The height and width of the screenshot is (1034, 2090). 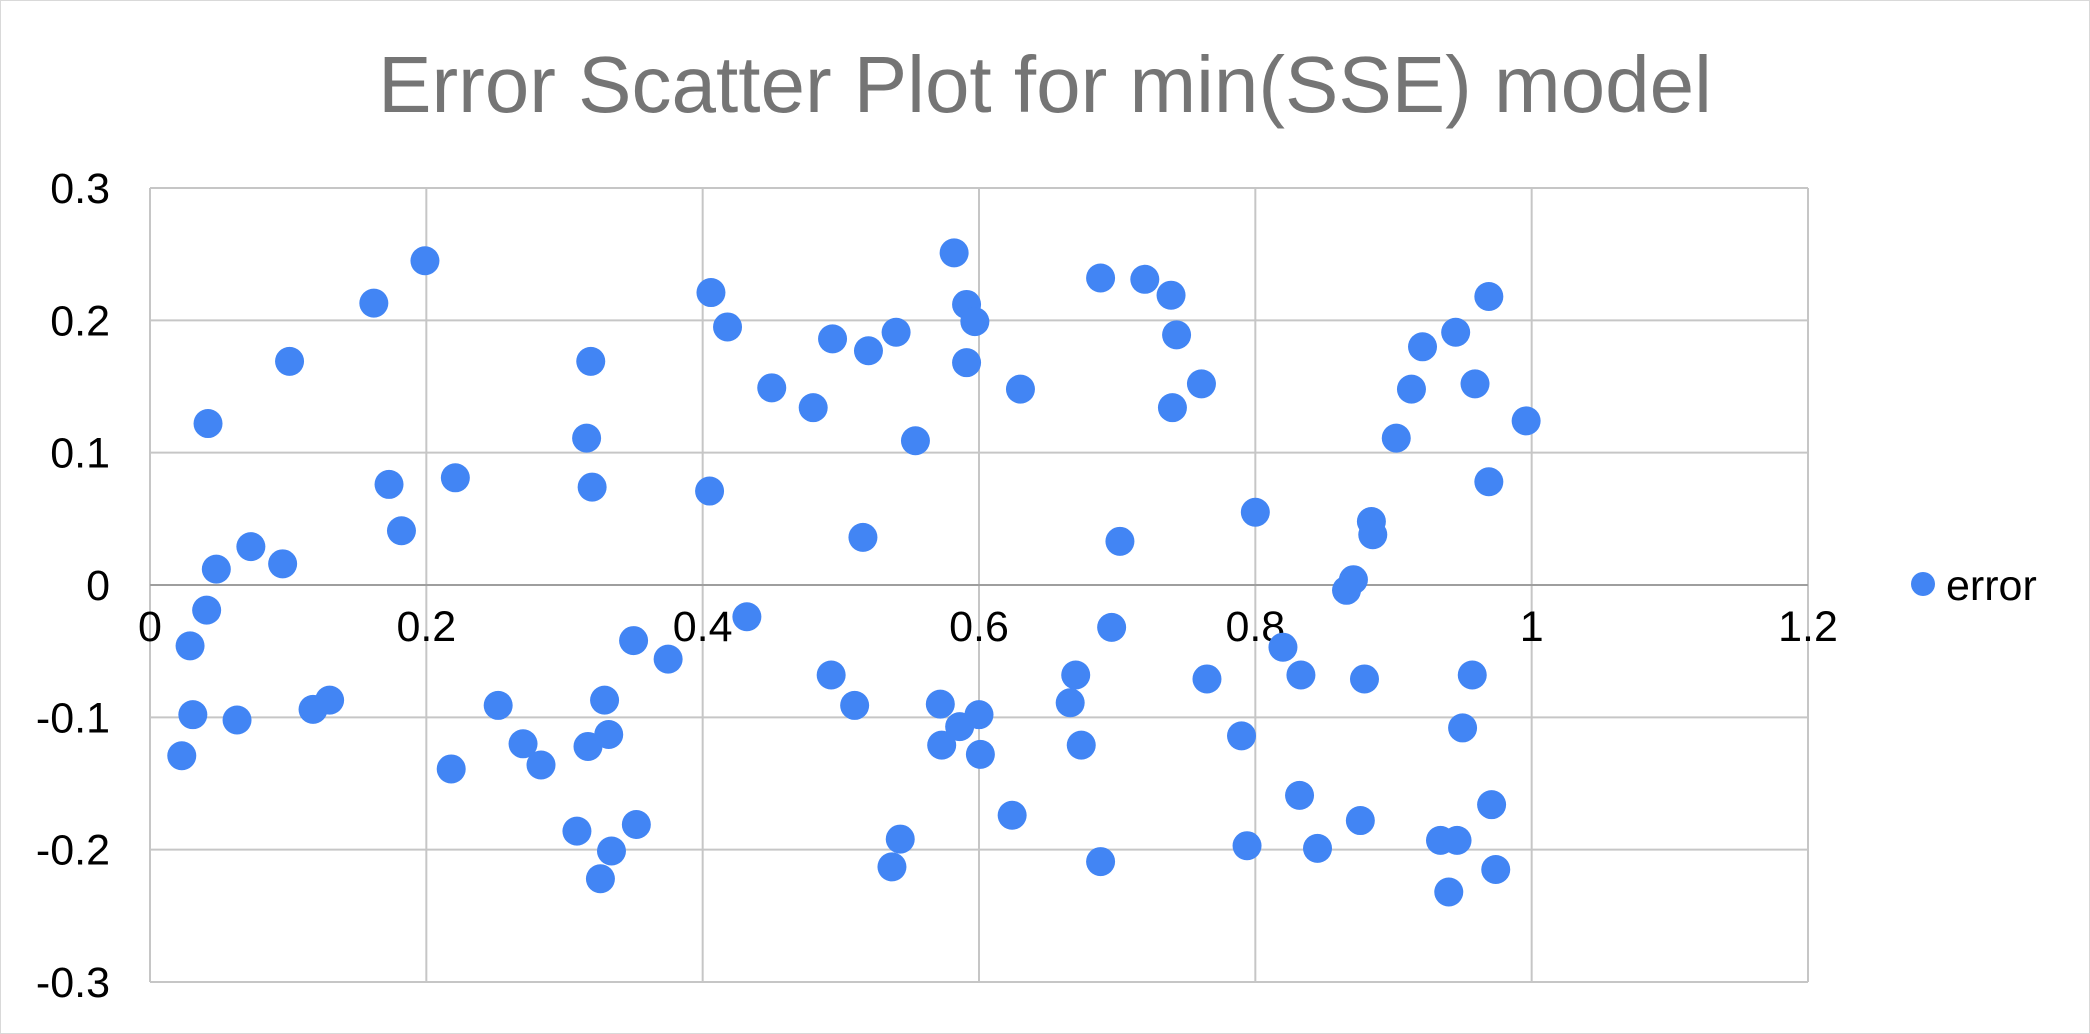 I want to click on y-tick-label: 0.3, so click(x=80, y=189).